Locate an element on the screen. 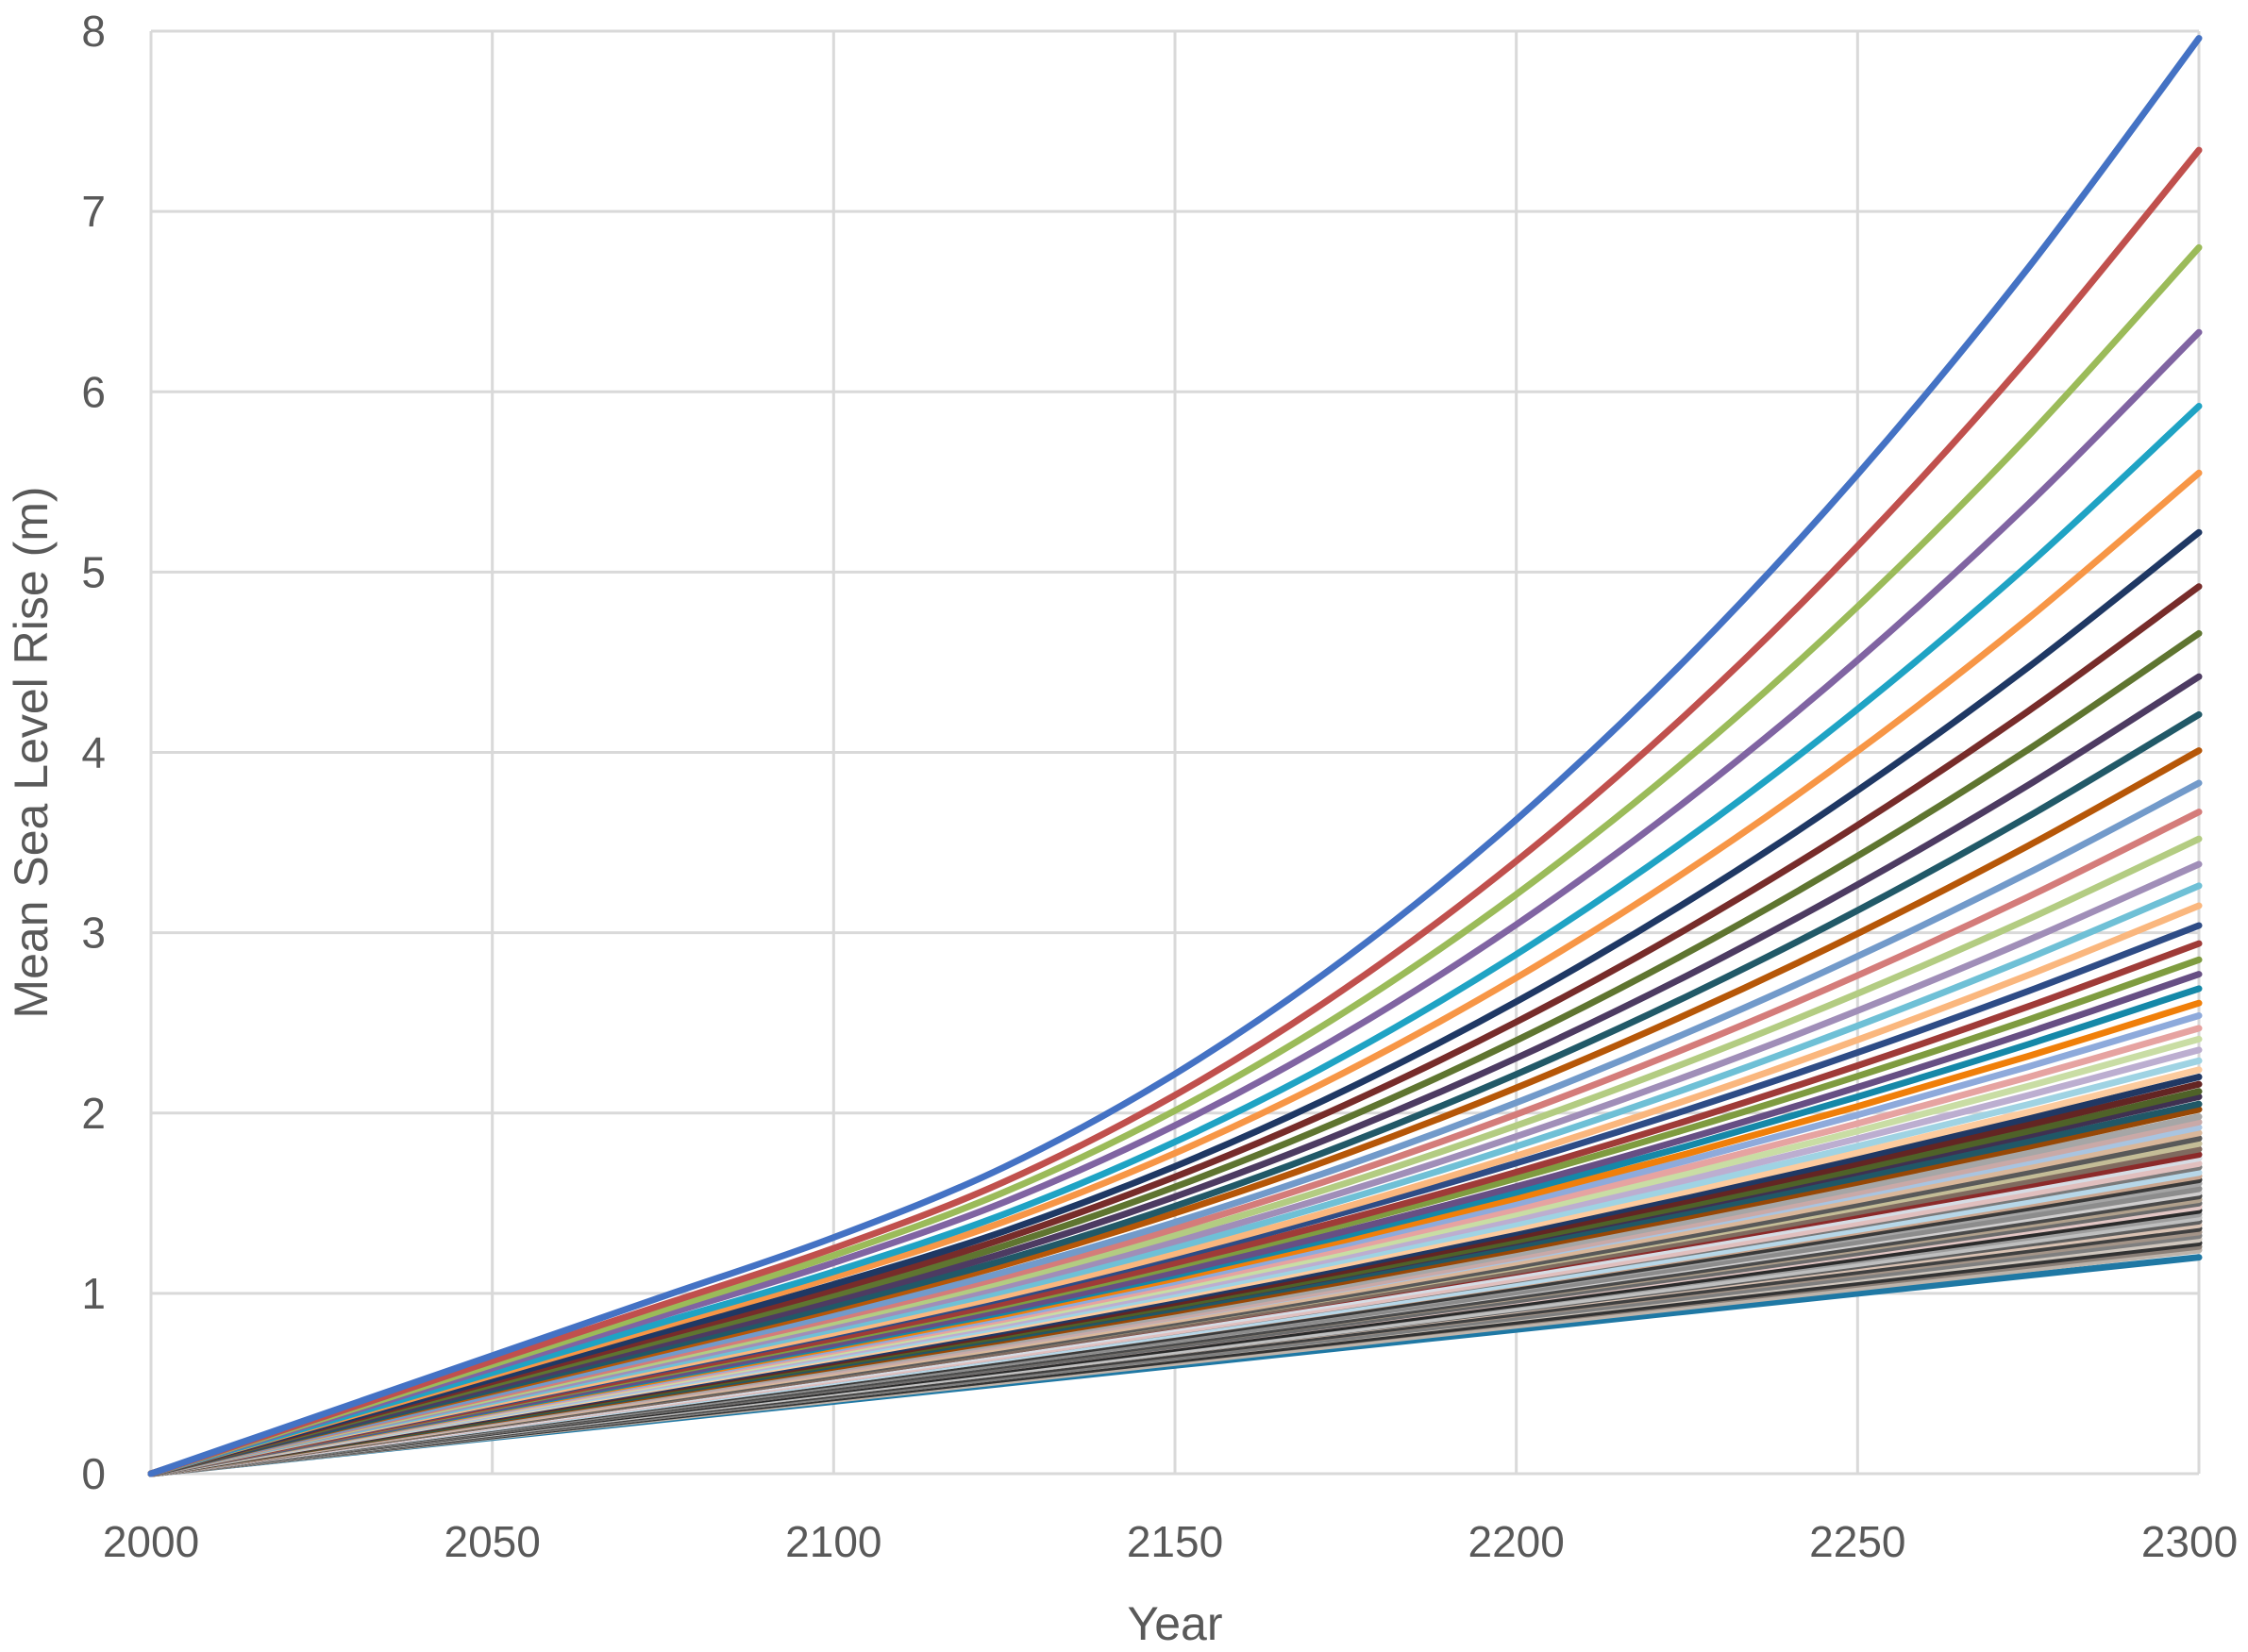 The image size is (2248, 1652). y-tick-label: 3 is located at coordinates (93, 933).